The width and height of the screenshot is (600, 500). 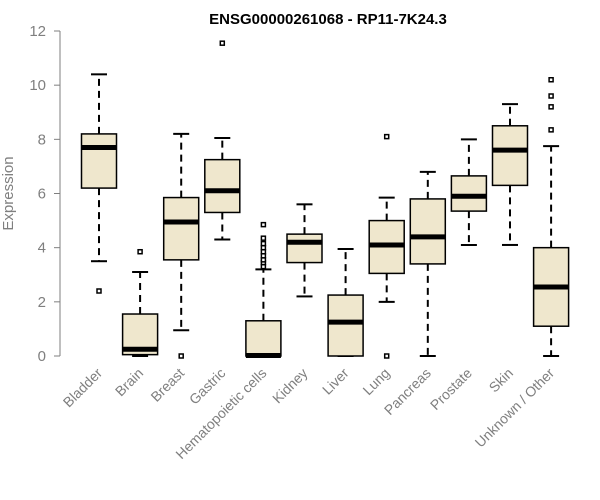 What do you see at coordinates (37, 31) in the screenshot?
I see `y-tick-label-12: 12` at bounding box center [37, 31].